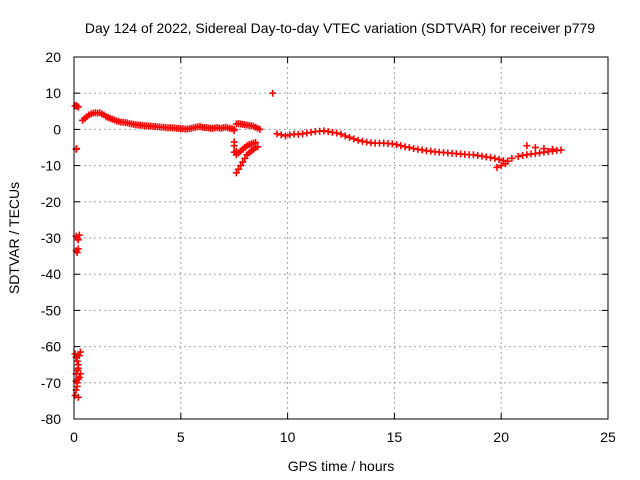 This screenshot has height=480, width=640. What do you see at coordinates (74, 437) in the screenshot?
I see `x-tick-label: 0` at bounding box center [74, 437].